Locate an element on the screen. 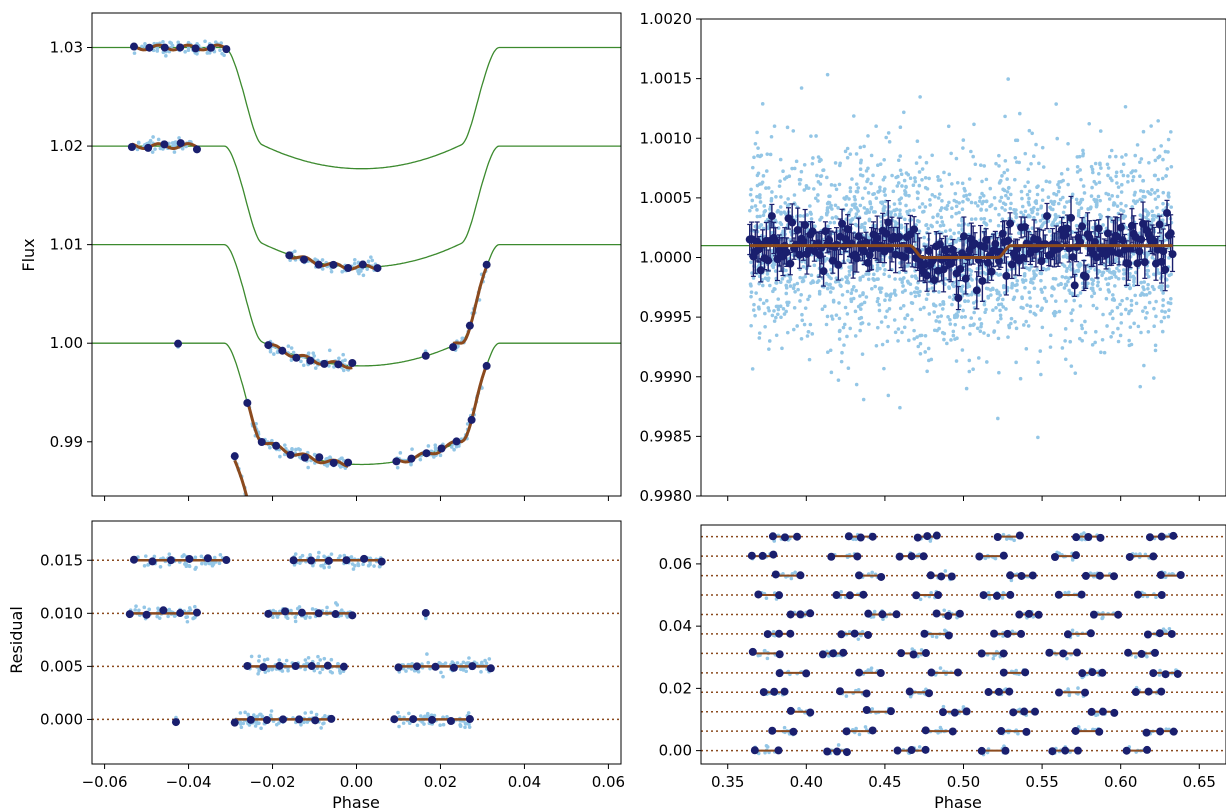  bl-ytick-label: 0.010 is located at coordinates (61, 613).